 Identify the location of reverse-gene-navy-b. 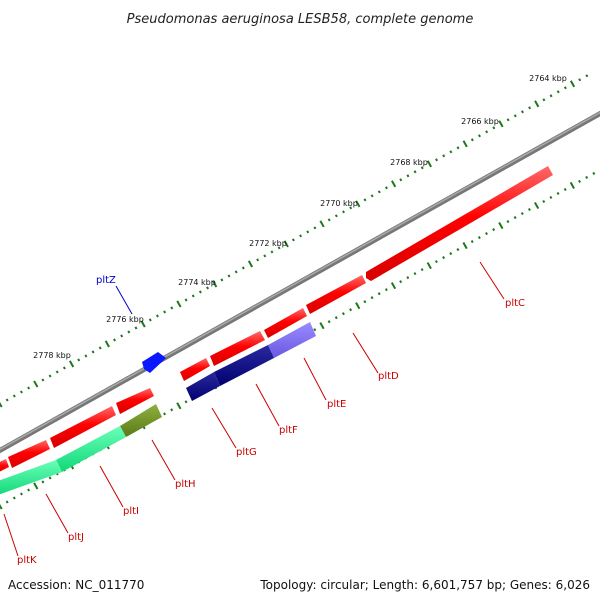
(203, 386).